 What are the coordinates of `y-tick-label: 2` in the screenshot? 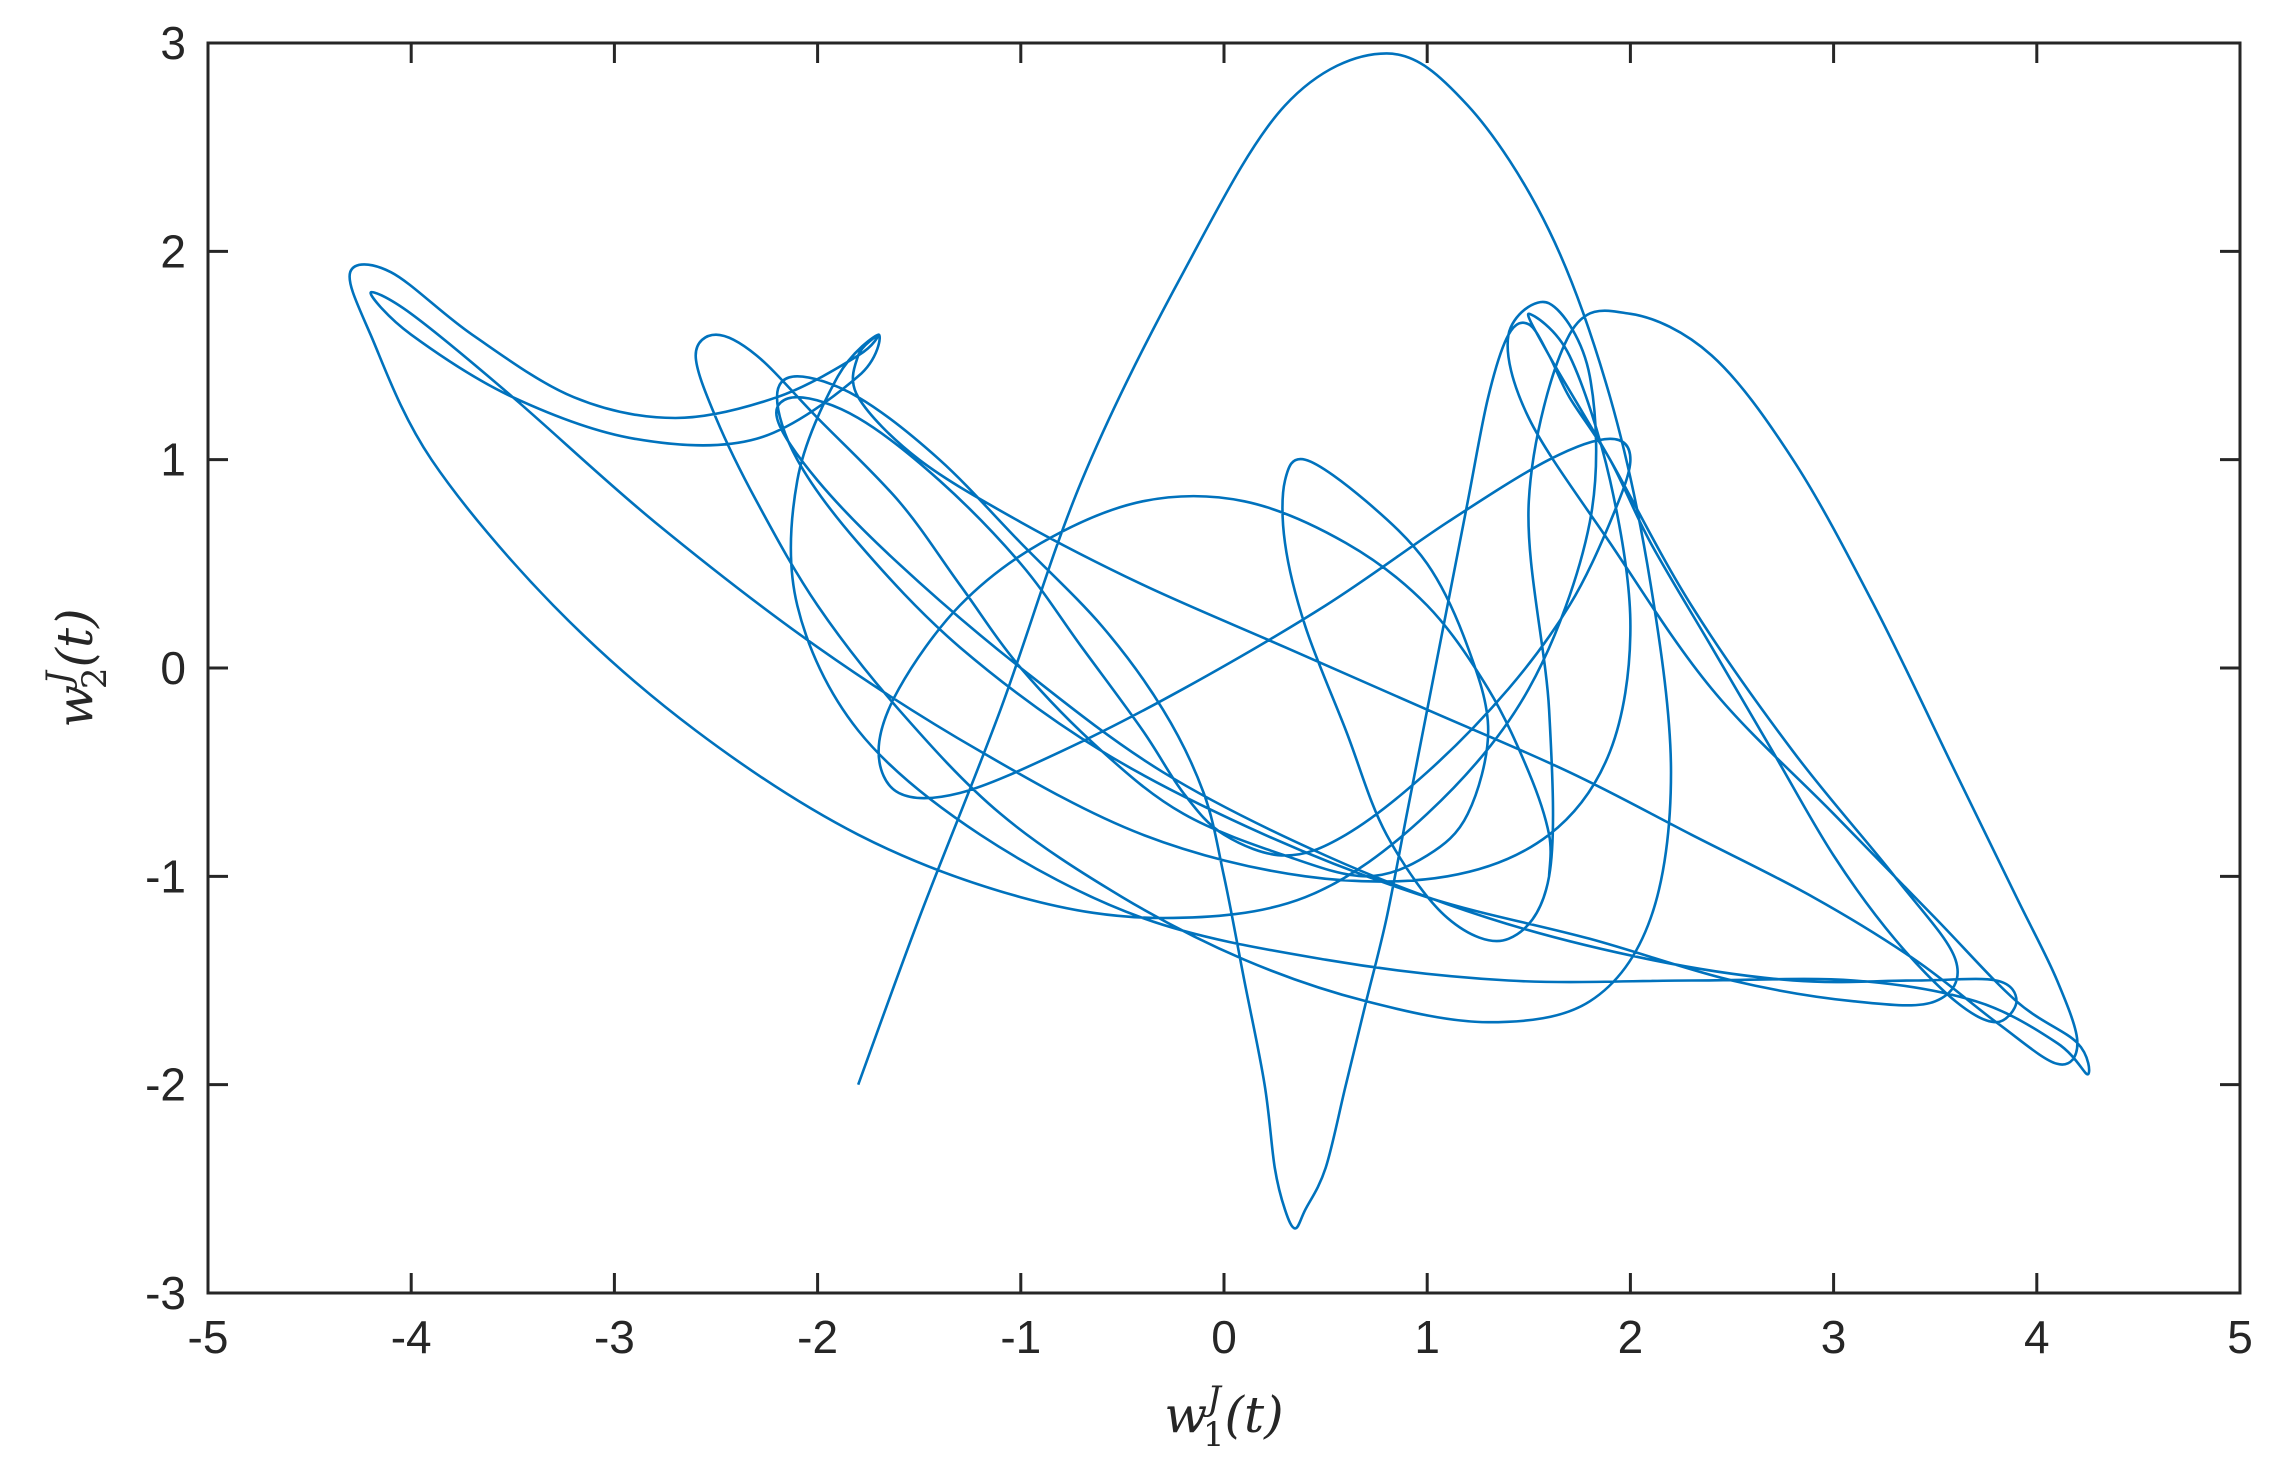 It's located at (173, 251).